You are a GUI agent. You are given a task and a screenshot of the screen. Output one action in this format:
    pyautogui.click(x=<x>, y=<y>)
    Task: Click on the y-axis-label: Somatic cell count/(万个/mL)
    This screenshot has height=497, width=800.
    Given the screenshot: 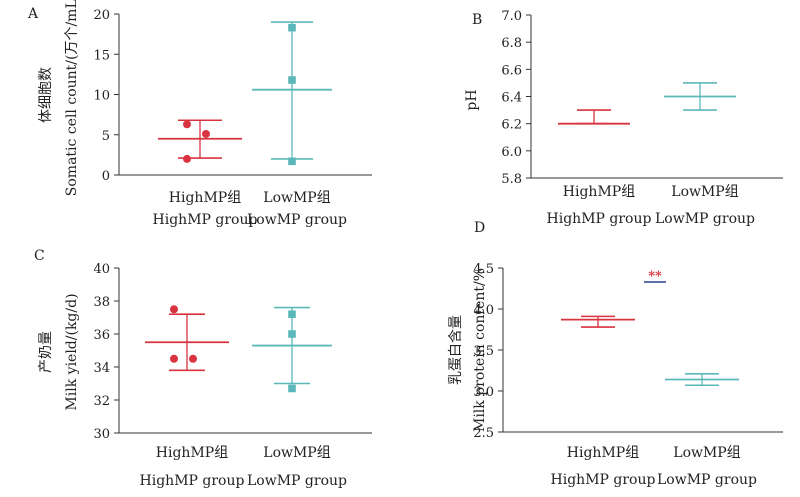 What is the action you would take?
    pyautogui.click(x=72, y=98)
    